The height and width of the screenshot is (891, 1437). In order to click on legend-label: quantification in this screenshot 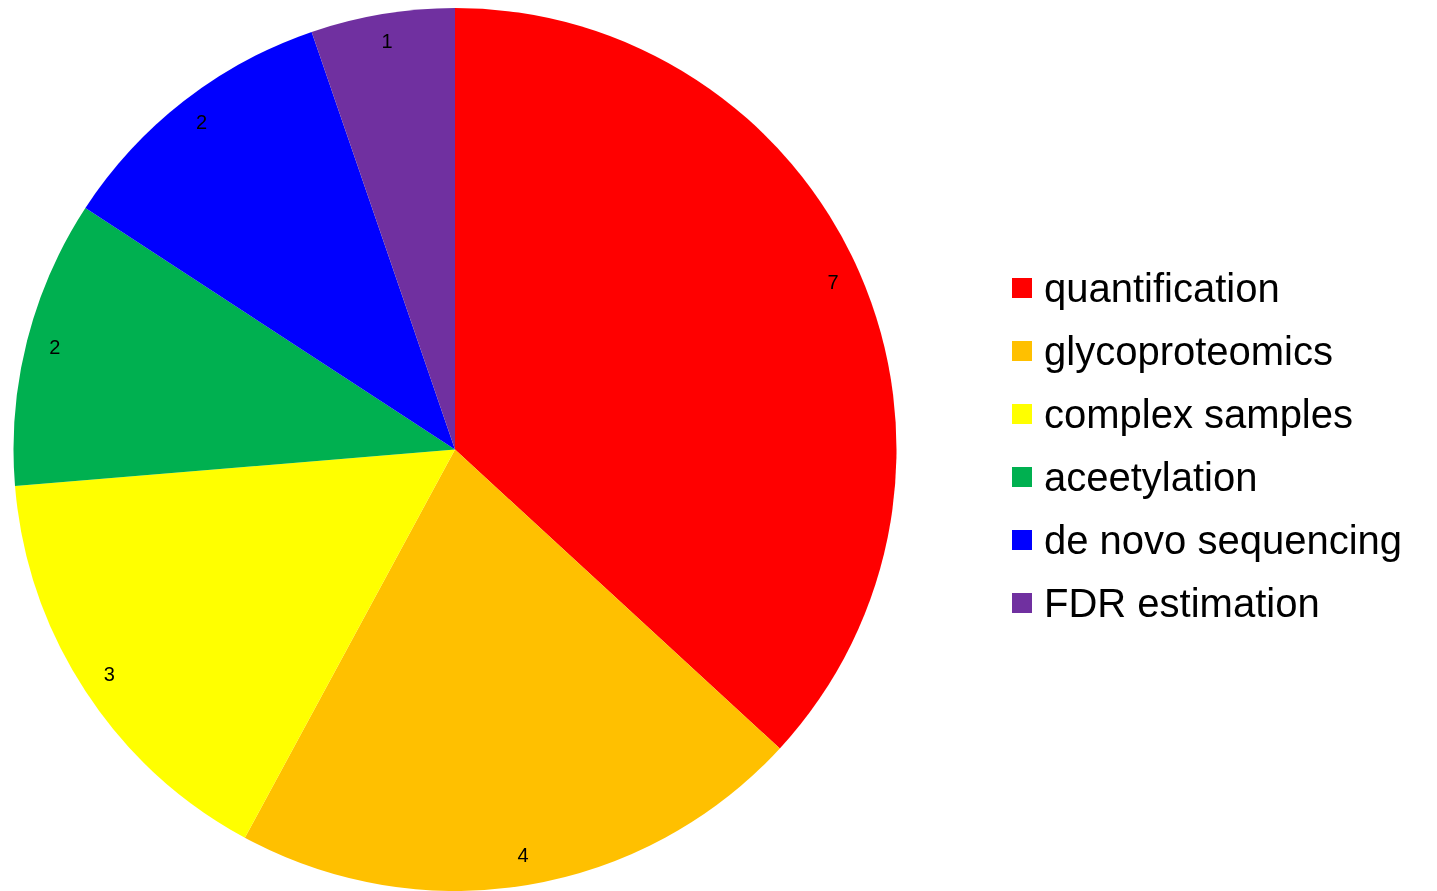, I will do `click(1162, 288)`.